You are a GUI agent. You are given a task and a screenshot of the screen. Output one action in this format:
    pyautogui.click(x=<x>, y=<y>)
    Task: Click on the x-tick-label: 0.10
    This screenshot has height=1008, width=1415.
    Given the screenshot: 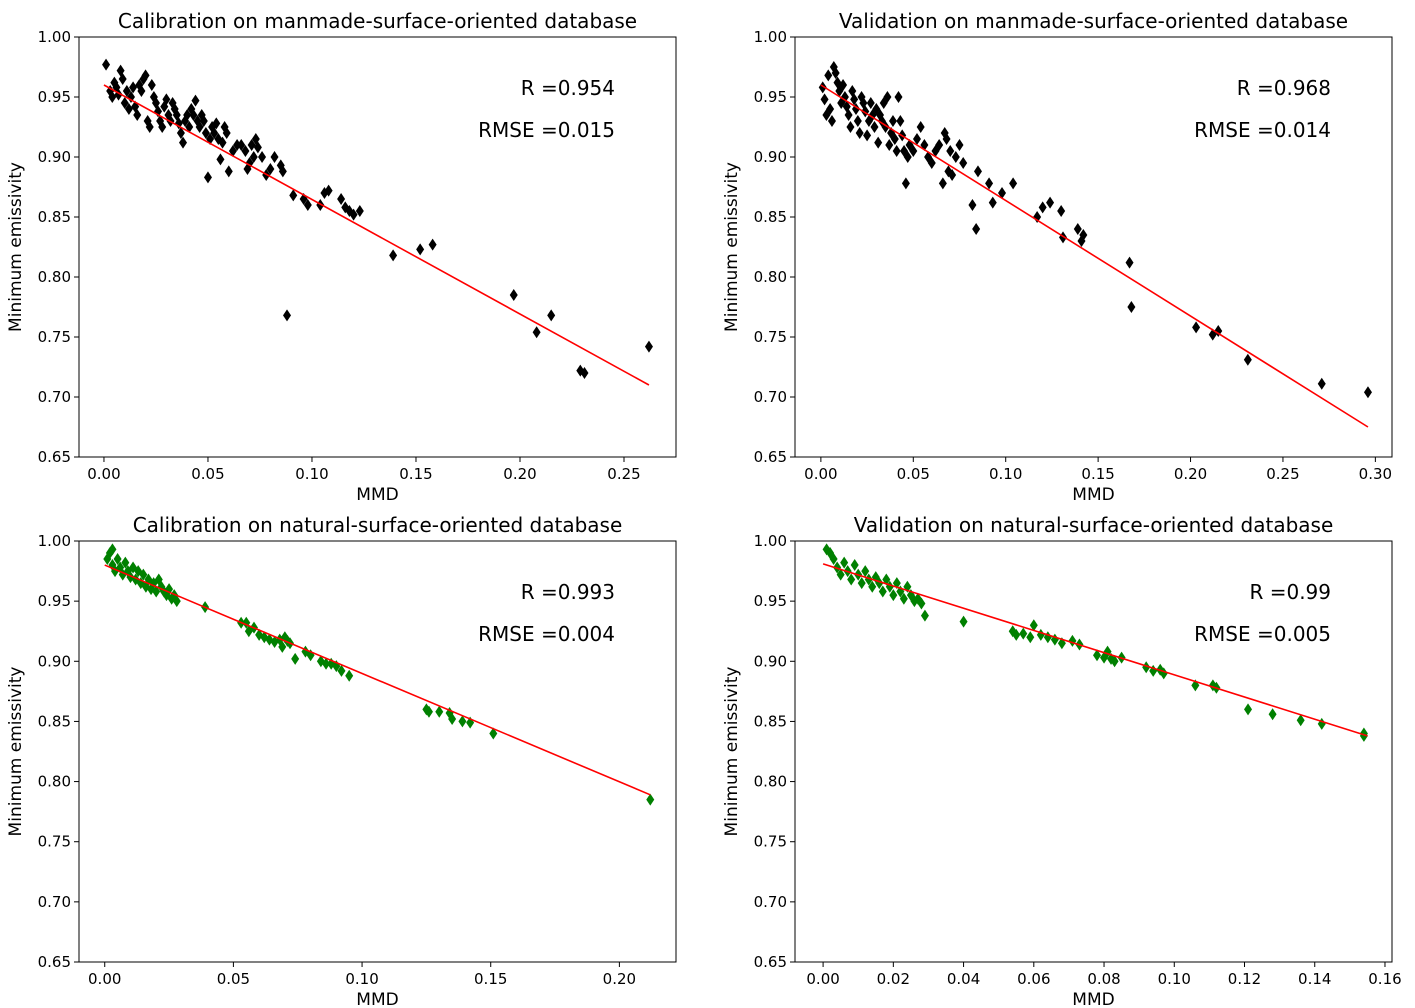 What is the action you would take?
    pyautogui.click(x=1174, y=979)
    